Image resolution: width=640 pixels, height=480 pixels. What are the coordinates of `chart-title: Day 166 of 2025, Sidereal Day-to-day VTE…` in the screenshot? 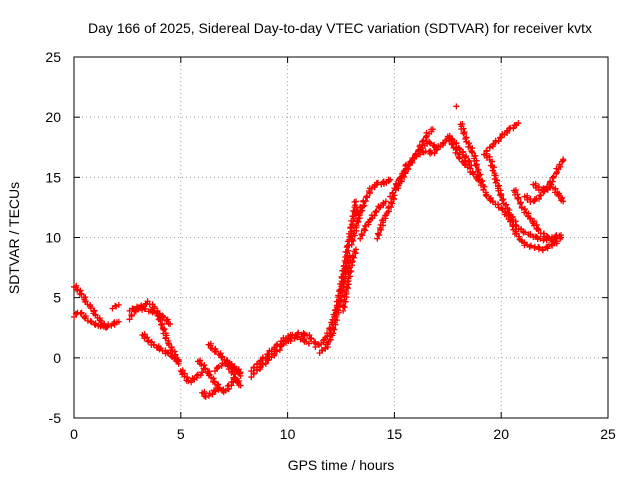 It's located at (340, 28).